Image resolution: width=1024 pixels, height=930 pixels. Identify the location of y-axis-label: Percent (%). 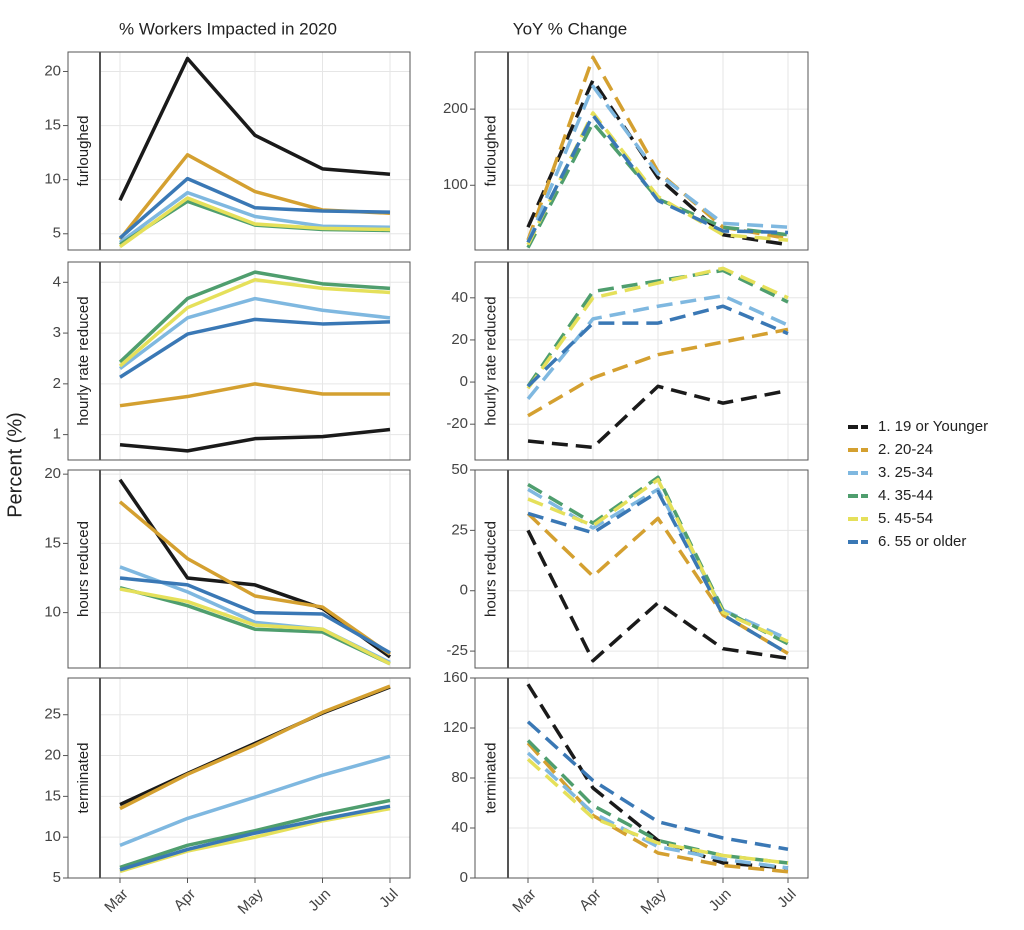
(15, 465).